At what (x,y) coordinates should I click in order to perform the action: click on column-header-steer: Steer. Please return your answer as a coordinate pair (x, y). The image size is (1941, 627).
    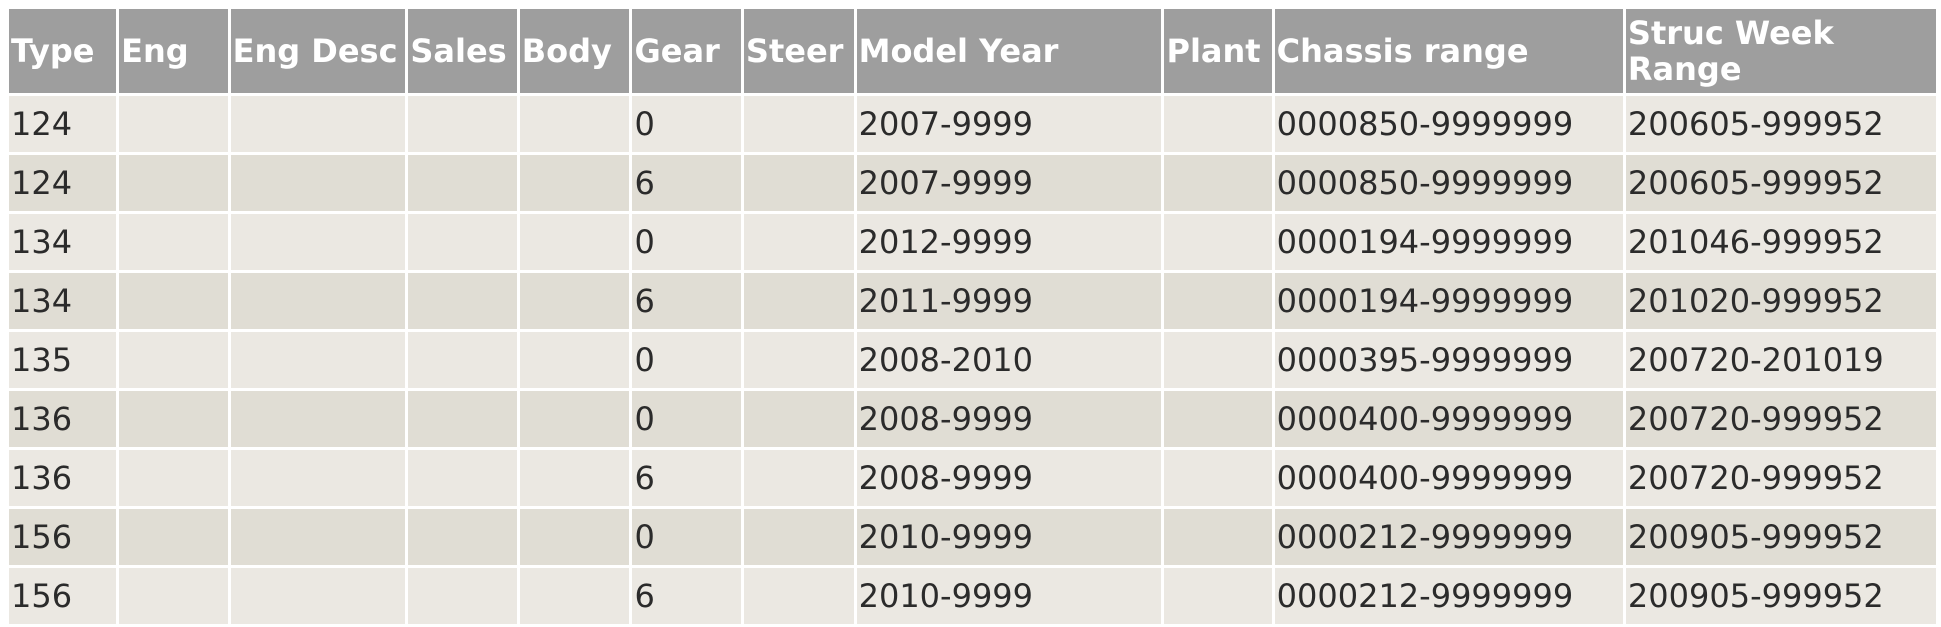
    Looking at the image, I should click on (798, 51).